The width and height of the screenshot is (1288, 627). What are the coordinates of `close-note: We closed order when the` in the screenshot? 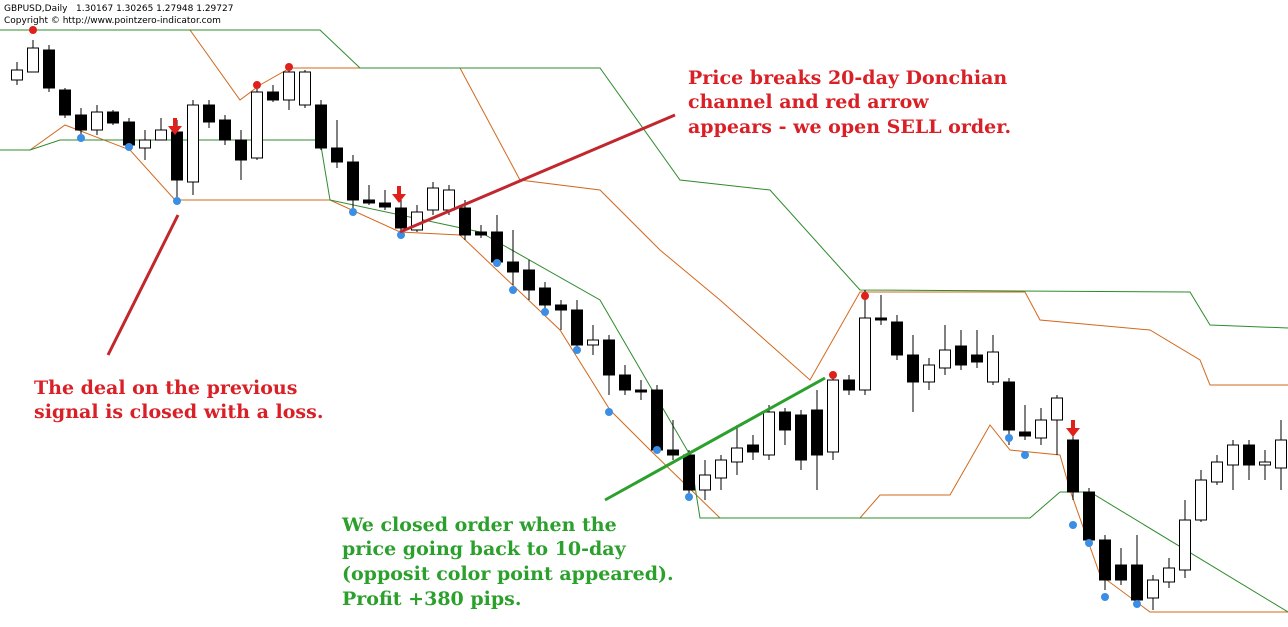 It's located at (479, 525).